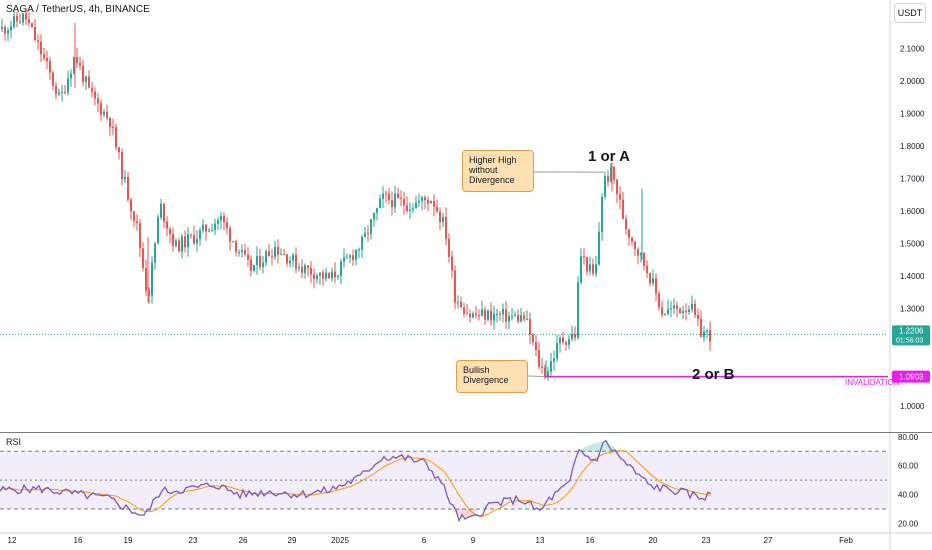  I want to click on time-tick-label: 6, so click(424, 540).